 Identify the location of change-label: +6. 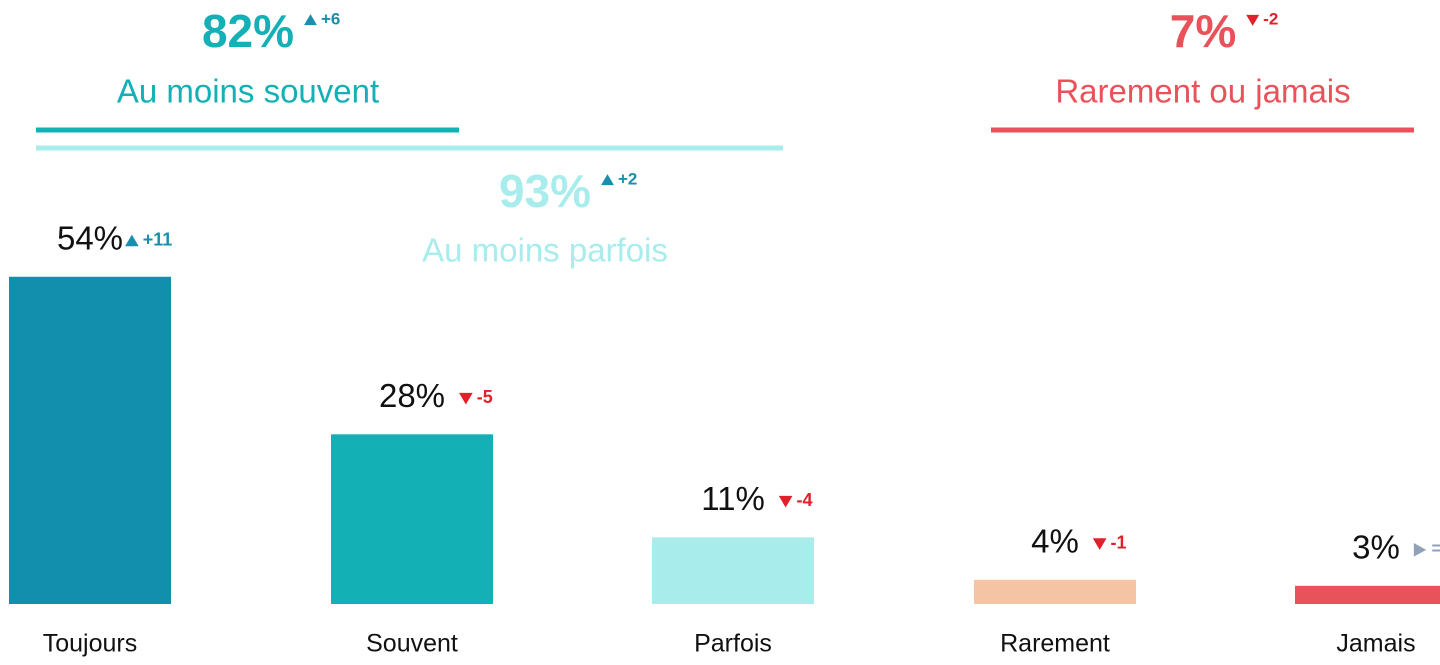
(330, 18).